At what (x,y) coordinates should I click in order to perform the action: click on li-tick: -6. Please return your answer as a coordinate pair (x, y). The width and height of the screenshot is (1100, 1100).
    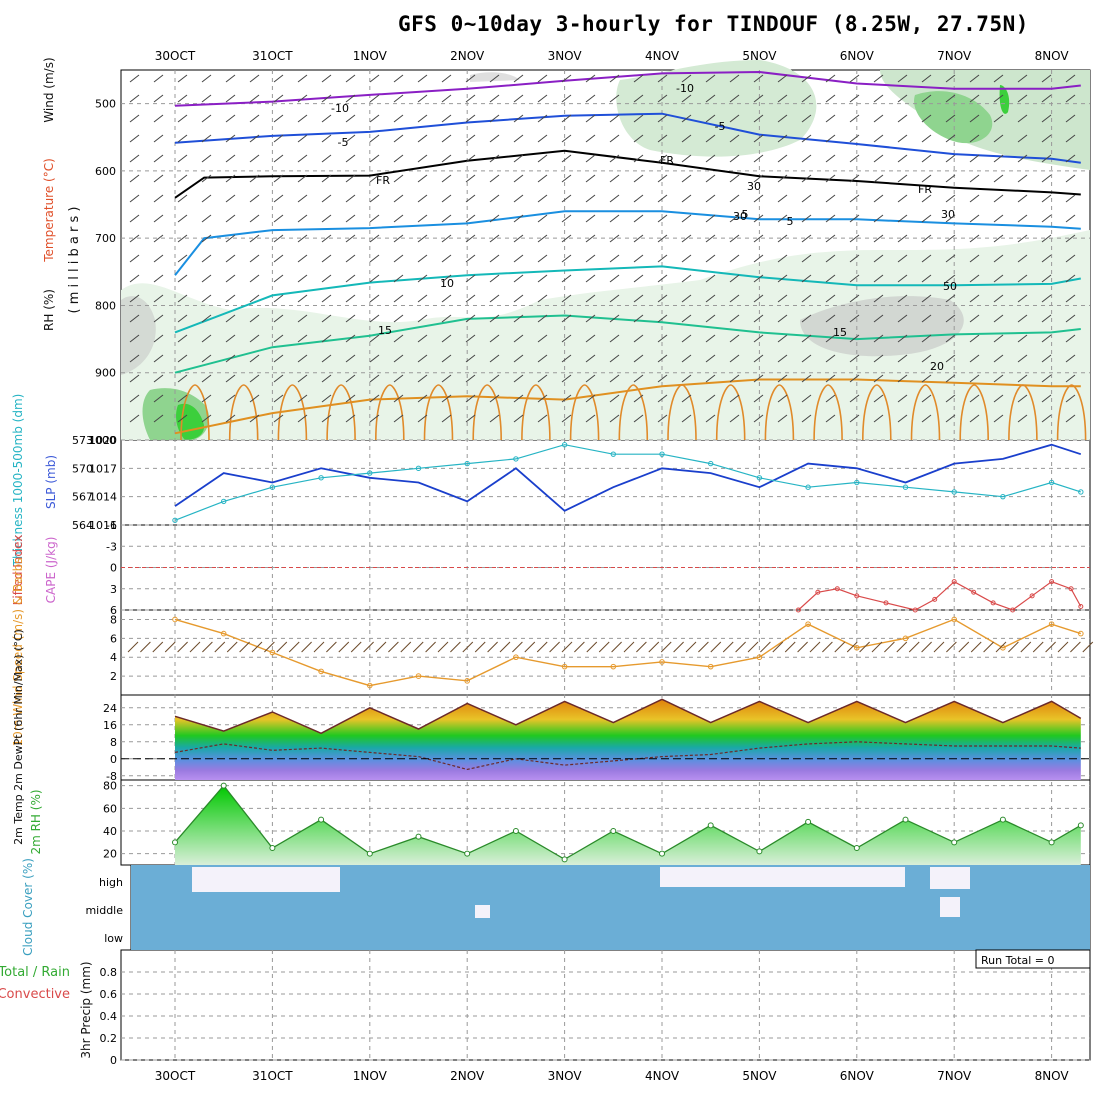
    Looking at the image, I should click on (111, 525).